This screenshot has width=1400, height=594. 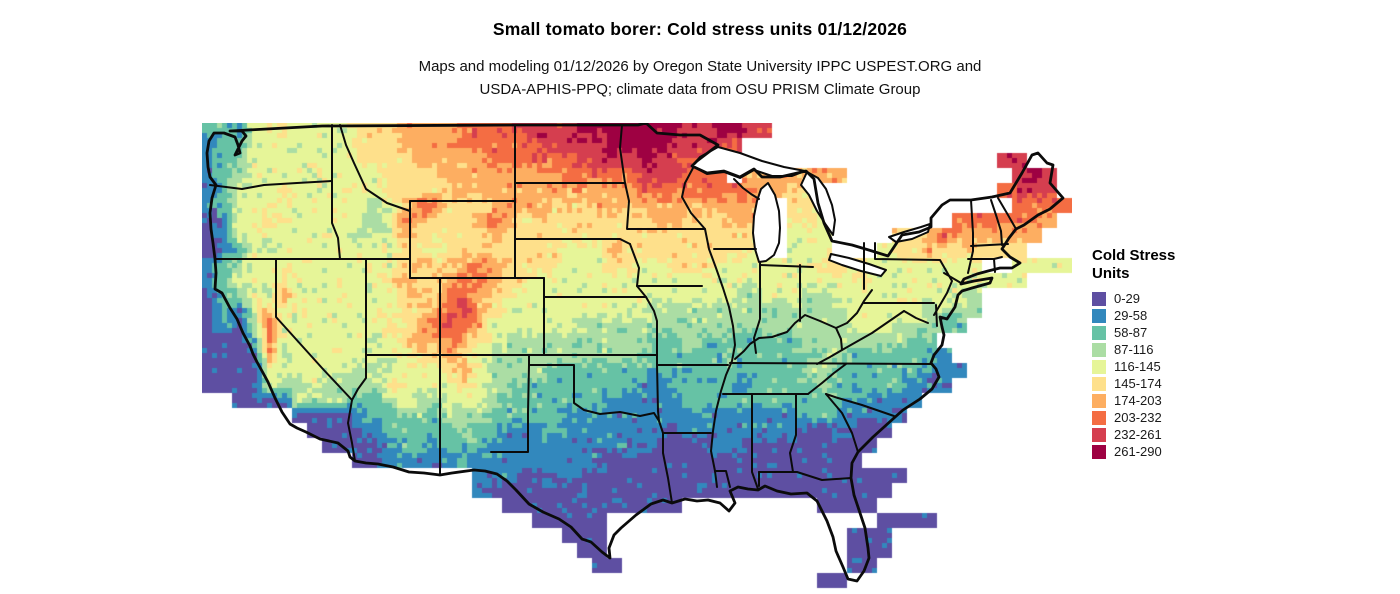 I want to click on legend-label: 203-232, so click(x=1138, y=417).